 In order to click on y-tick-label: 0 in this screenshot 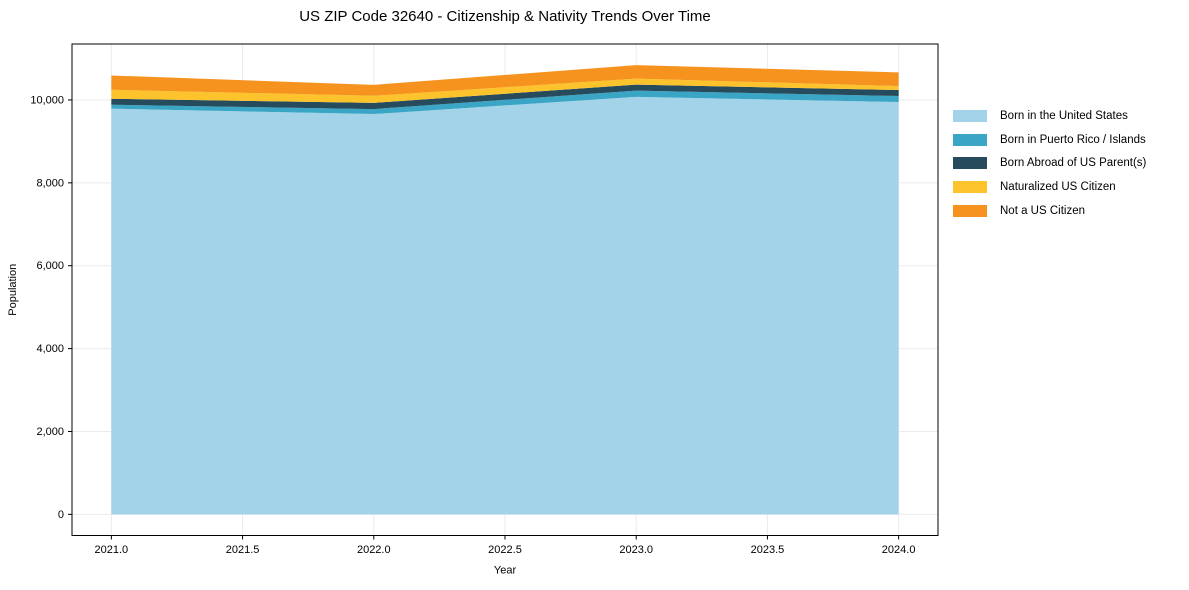, I will do `click(61, 515)`.